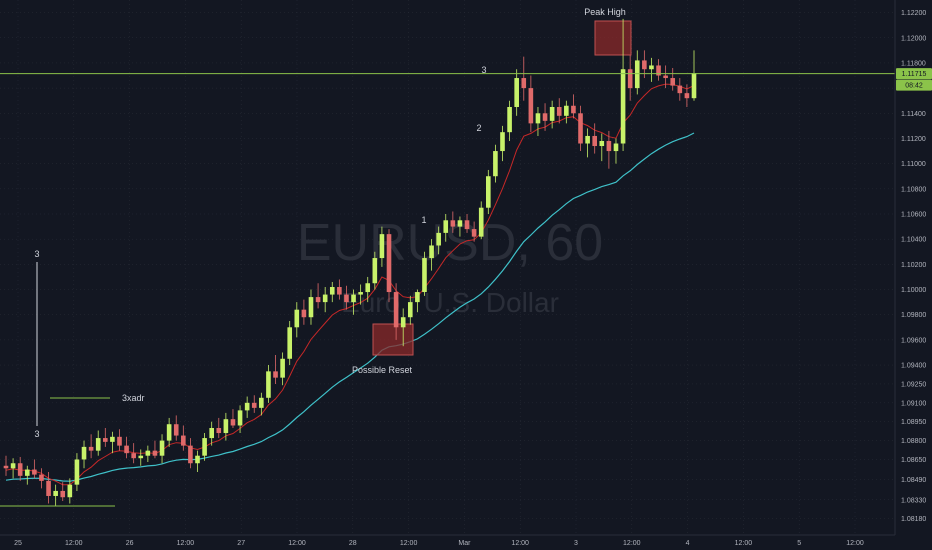 The width and height of the screenshot is (932, 550). I want to click on time-tick-label: 3, so click(576, 543).